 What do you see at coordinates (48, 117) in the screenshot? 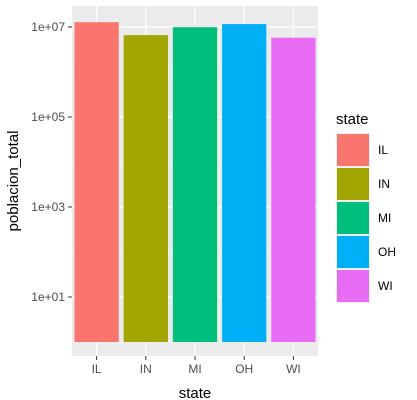
I see `y-tick-label: 1e+05` at bounding box center [48, 117].